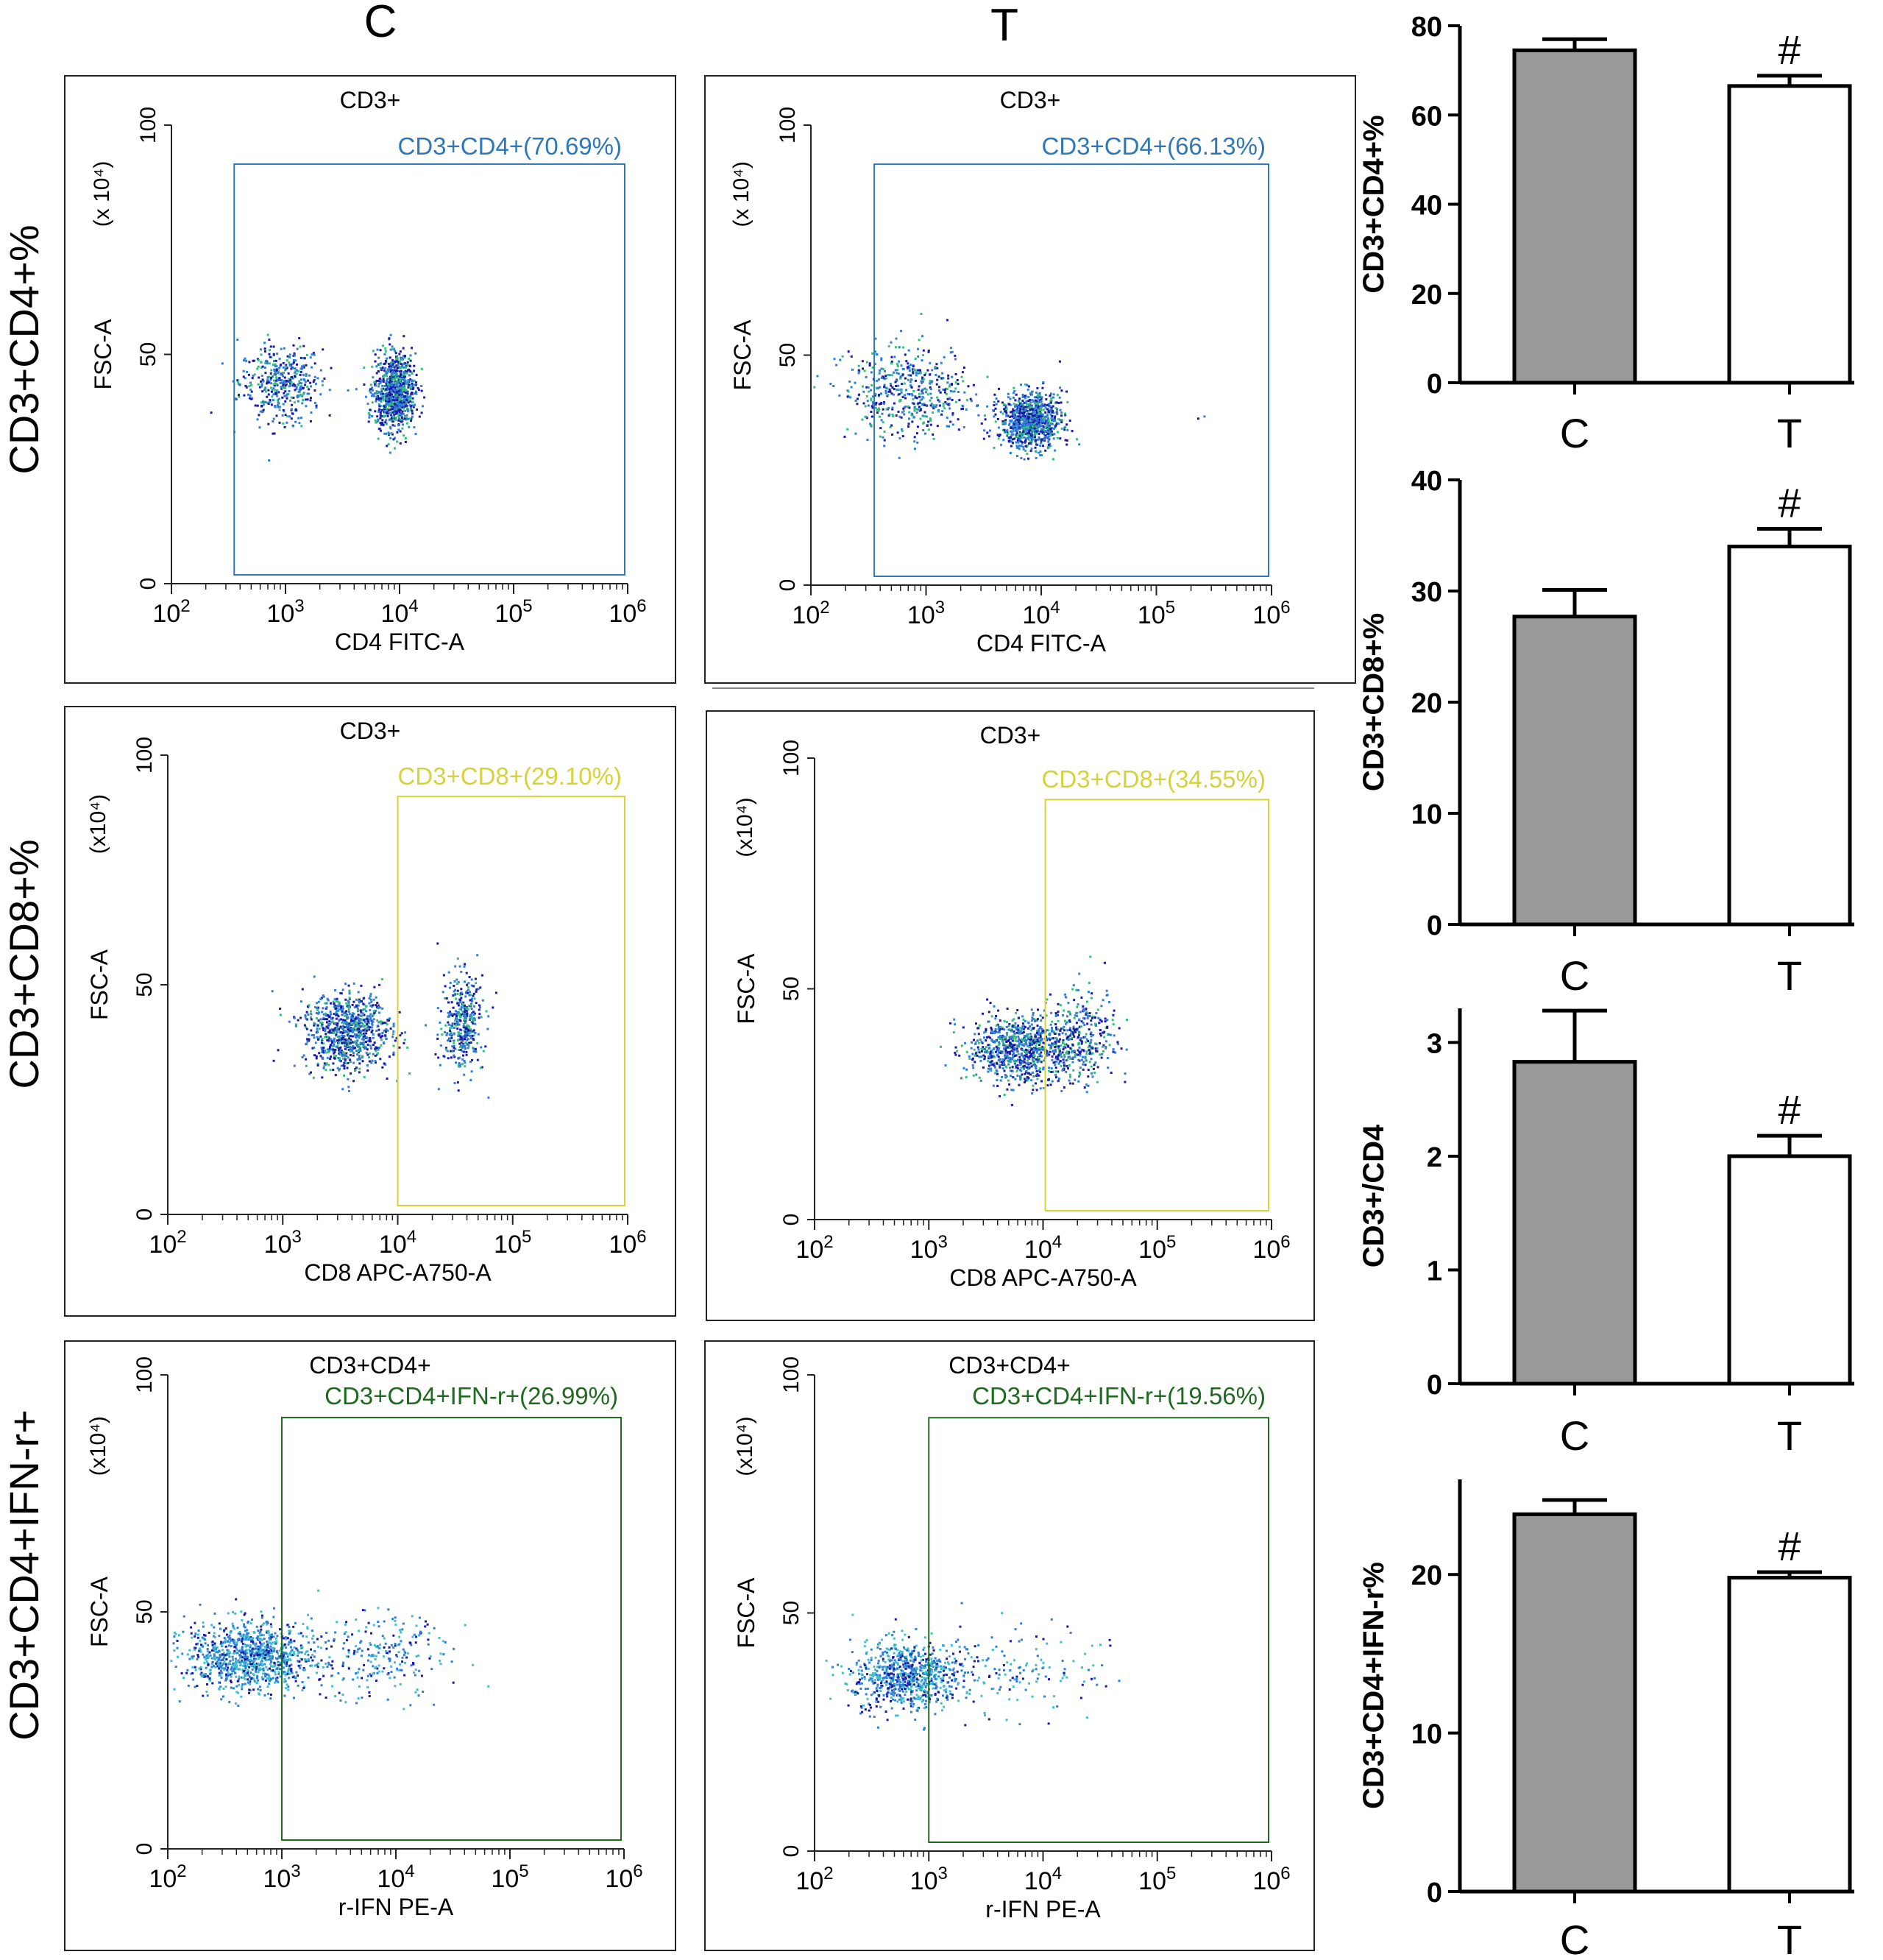  What do you see at coordinates (278, 1245) in the screenshot?
I see `x-tick-base: 10` at bounding box center [278, 1245].